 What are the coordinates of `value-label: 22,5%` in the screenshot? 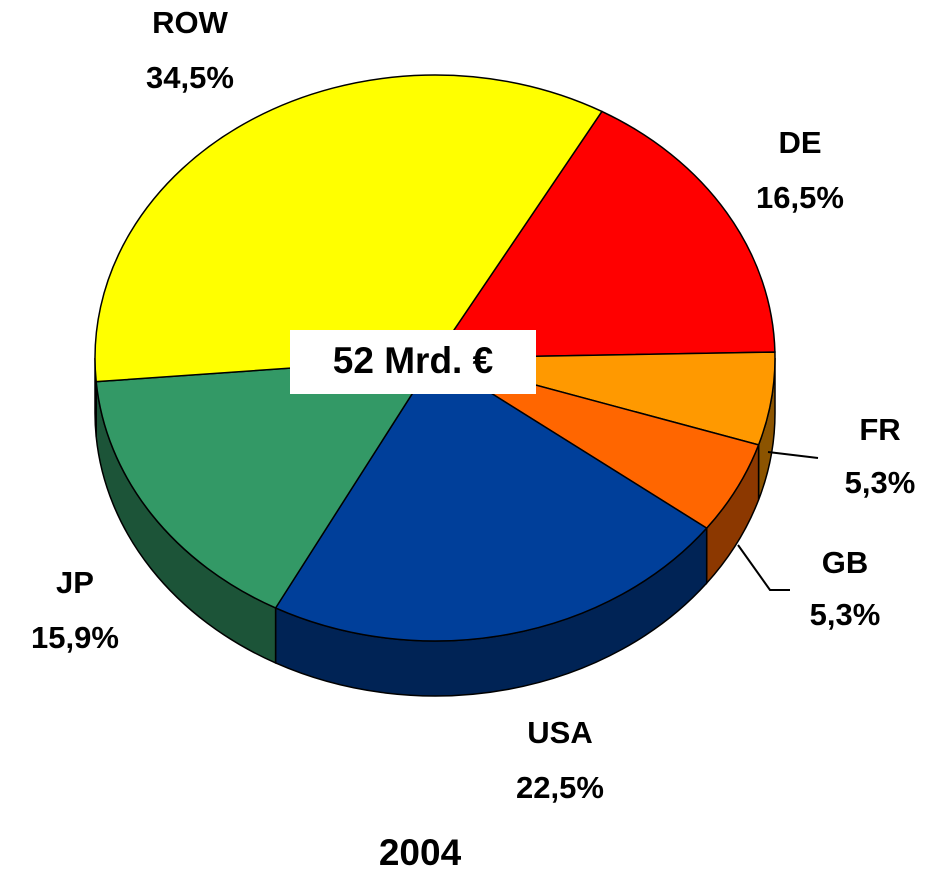 It's located at (560, 787).